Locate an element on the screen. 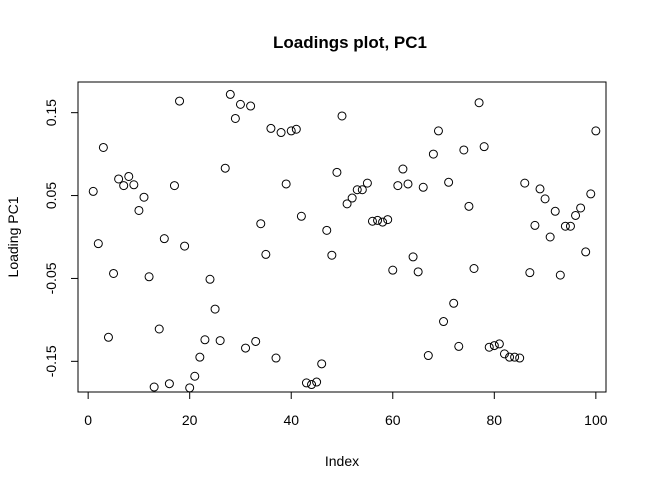 This screenshot has width=645, height=489. x-tick-label: 20 is located at coordinates (190, 420).